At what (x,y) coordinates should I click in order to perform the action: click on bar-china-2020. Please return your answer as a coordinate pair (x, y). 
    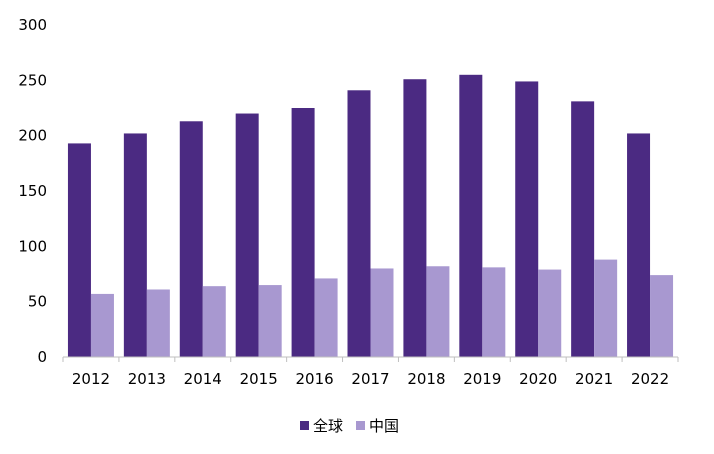
    Looking at the image, I should click on (550, 313).